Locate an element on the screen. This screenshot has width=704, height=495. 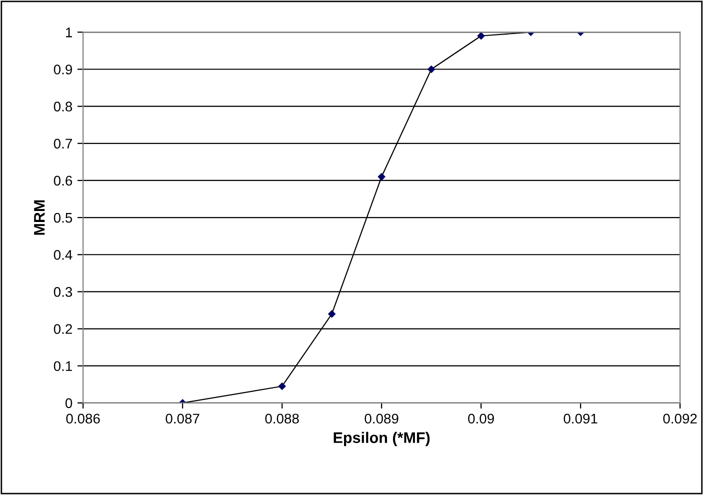
y-tick-label: 1 is located at coordinates (69, 33).